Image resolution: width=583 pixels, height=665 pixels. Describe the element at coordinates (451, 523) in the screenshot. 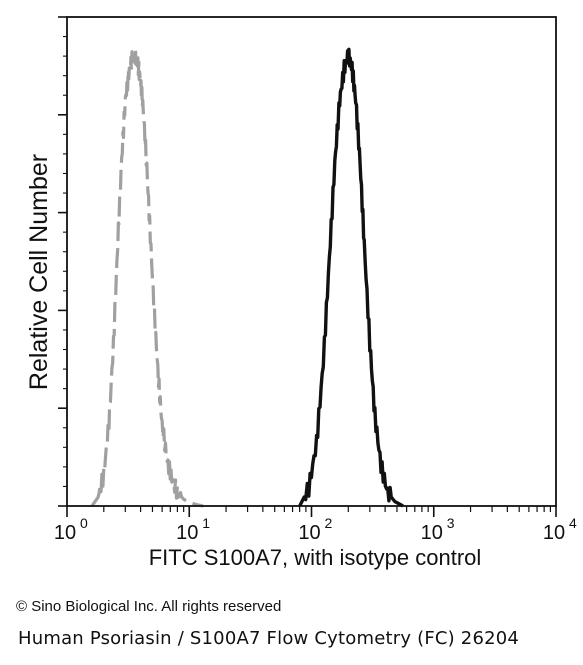

I see `x-tick-exponent: 3` at that location.